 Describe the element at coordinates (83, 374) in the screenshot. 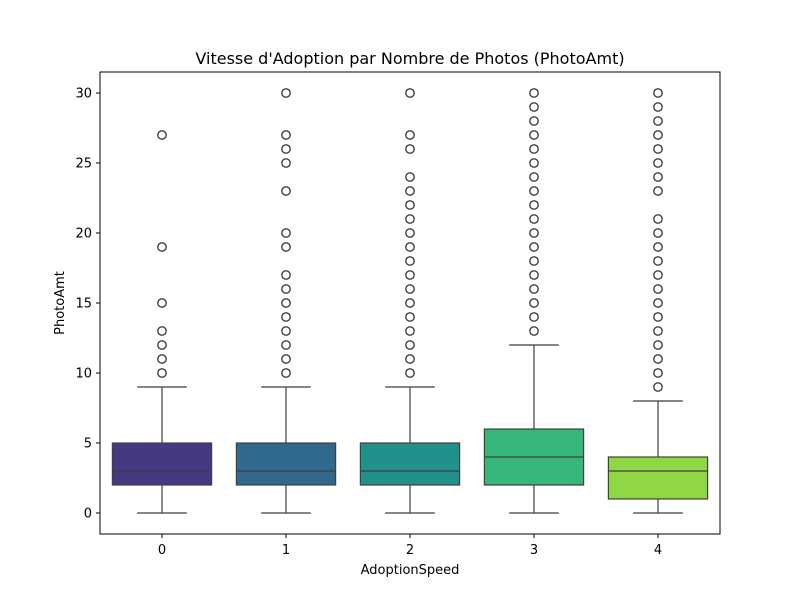

I see `y-tick-label: 10` at that location.